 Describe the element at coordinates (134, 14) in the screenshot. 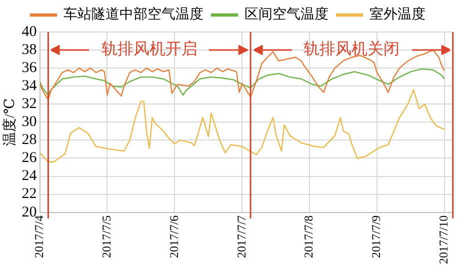

I see `legend-label: 车站隧道中部空气温度` at that location.